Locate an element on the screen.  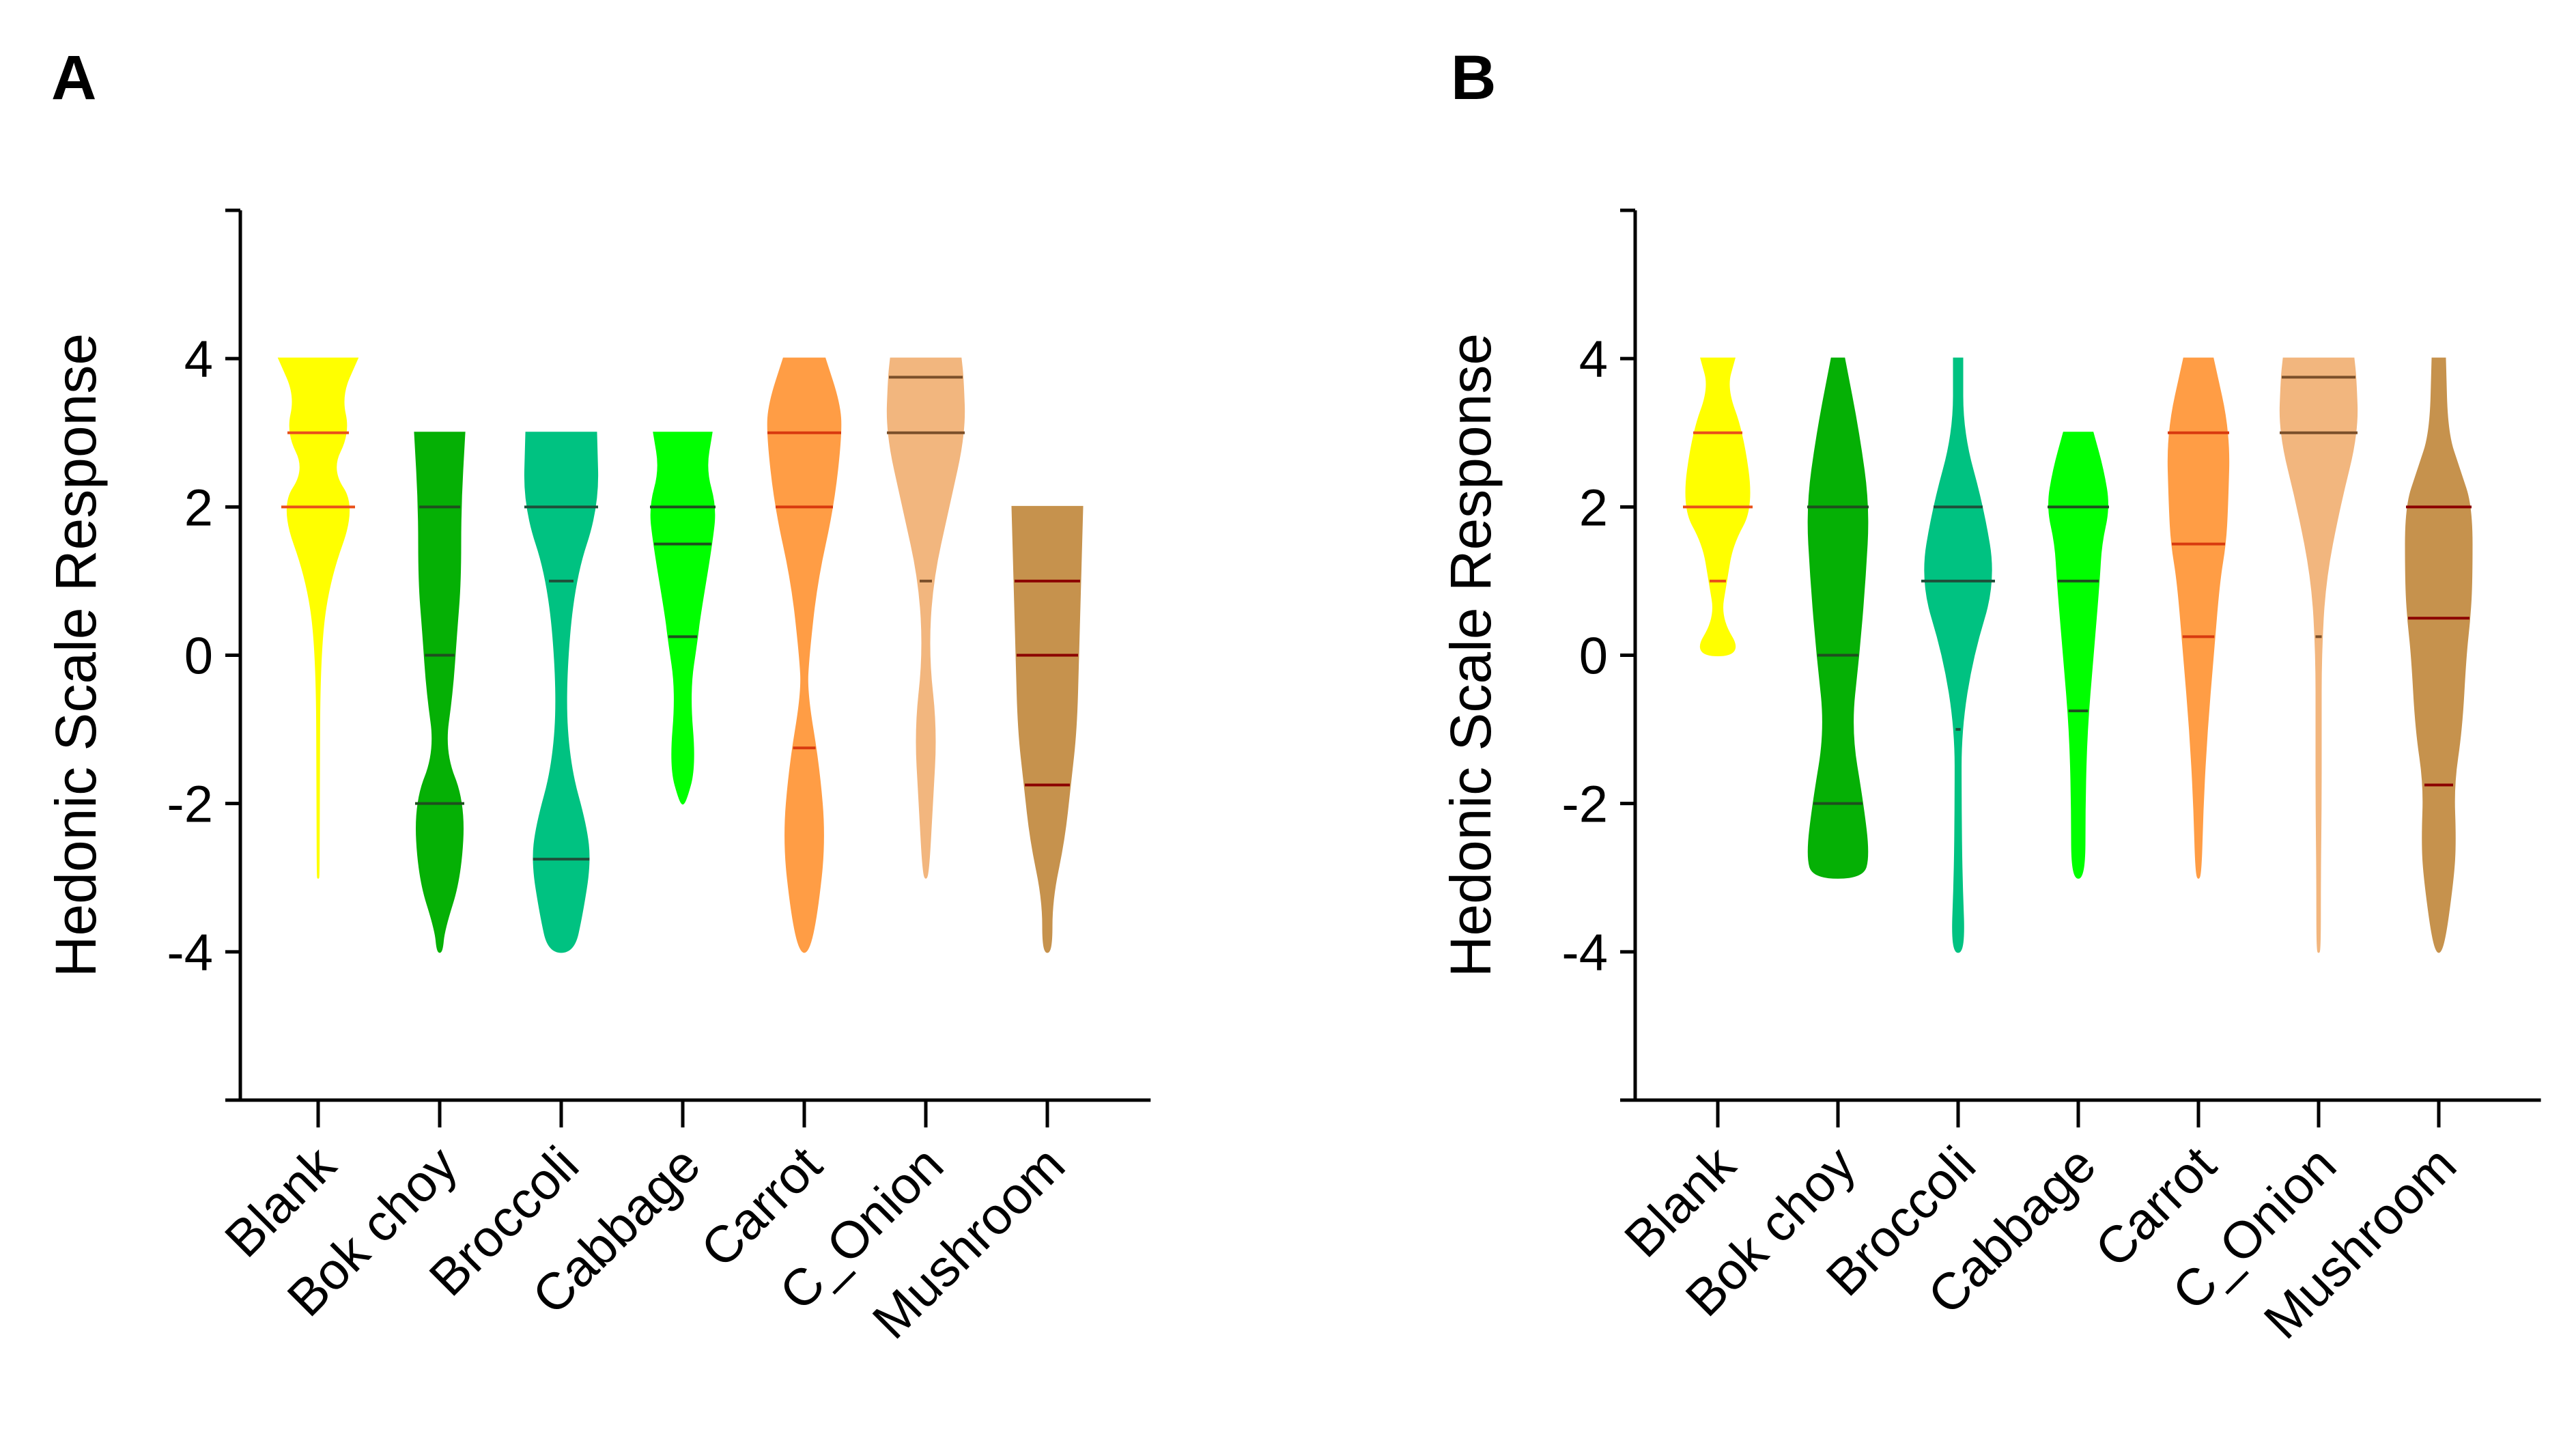
panel-letter: B is located at coordinates (1473, 78).